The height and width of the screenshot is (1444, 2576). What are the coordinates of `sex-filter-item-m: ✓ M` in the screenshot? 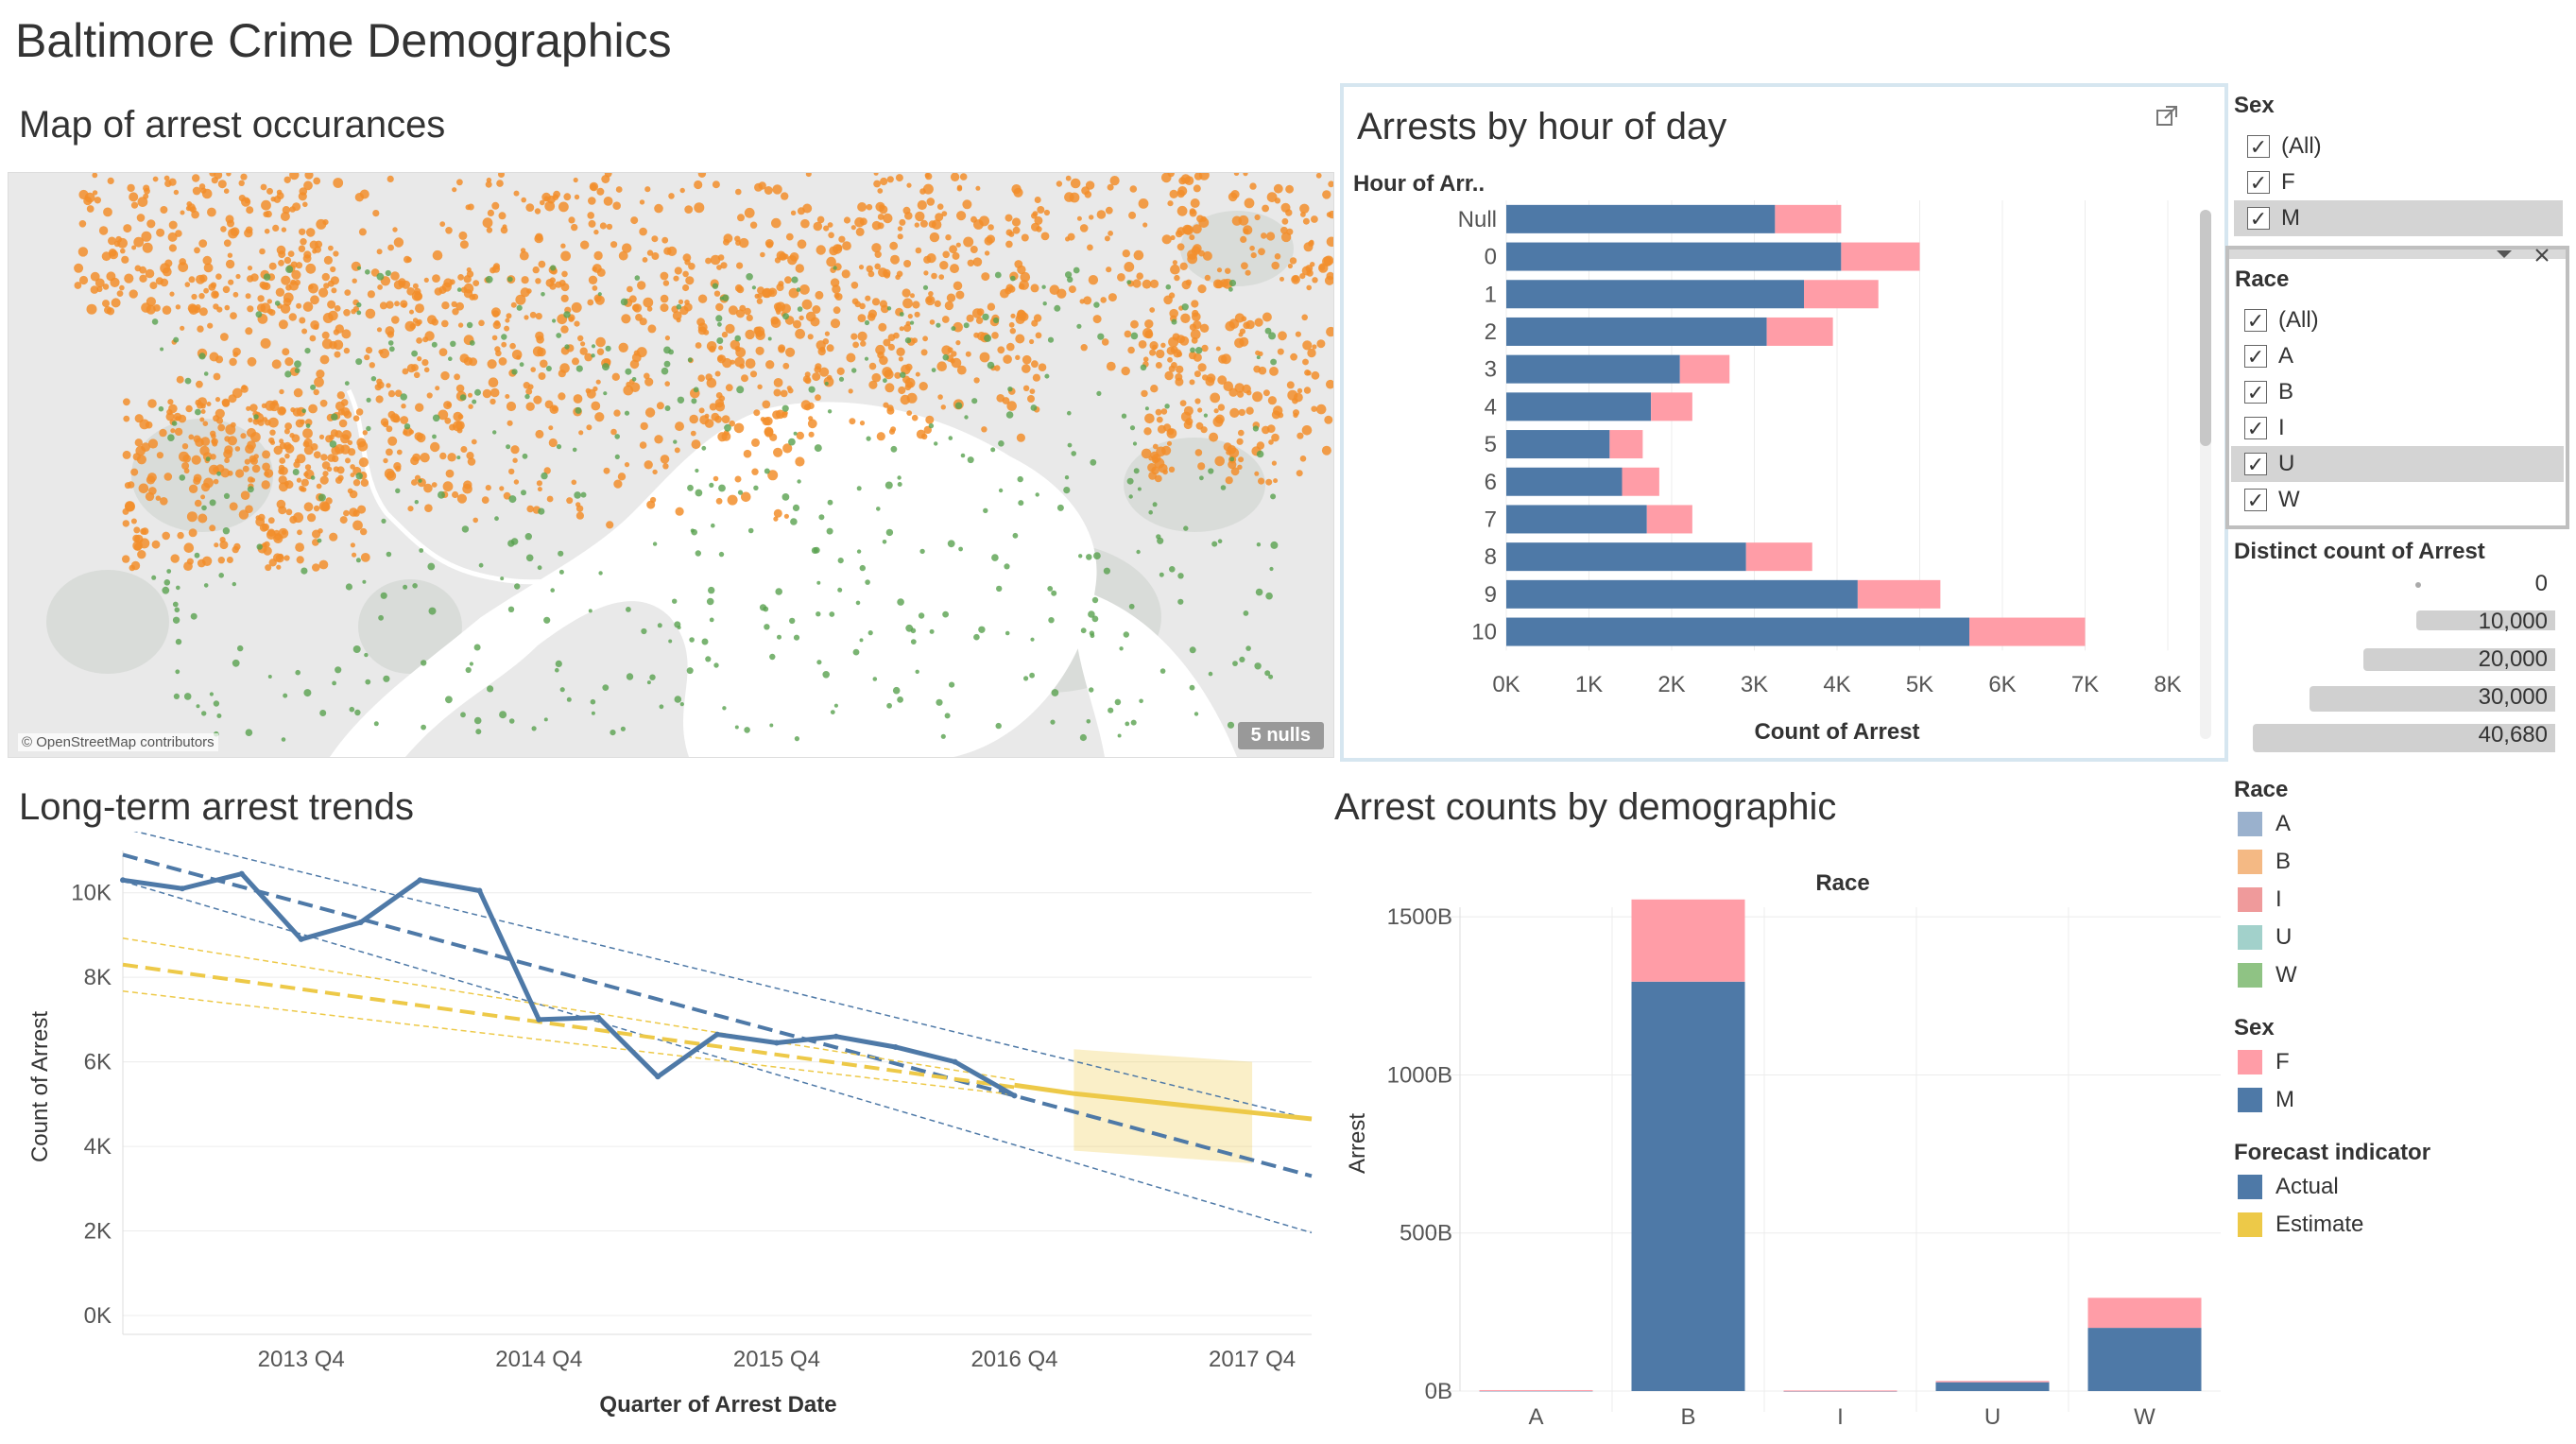 It's located at (2398, 218).